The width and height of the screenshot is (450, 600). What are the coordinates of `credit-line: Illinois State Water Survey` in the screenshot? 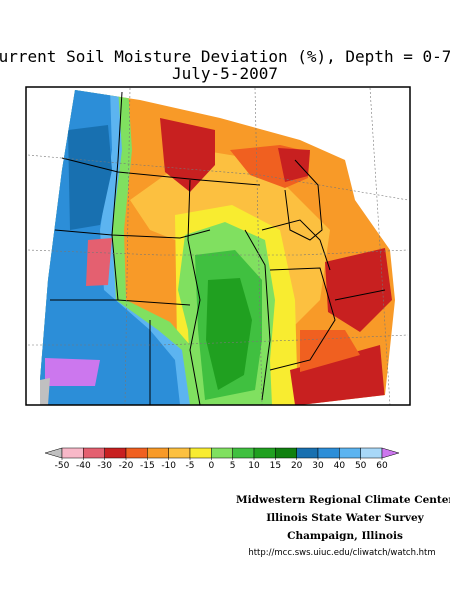 It's located at (345, 518).